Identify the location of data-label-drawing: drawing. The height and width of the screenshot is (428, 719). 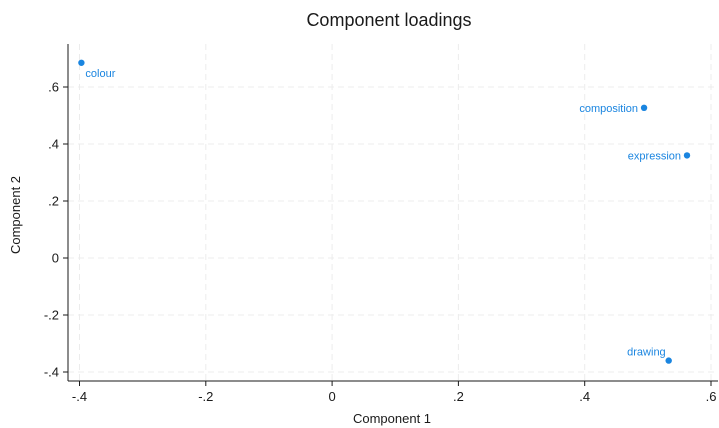
(646, 353).